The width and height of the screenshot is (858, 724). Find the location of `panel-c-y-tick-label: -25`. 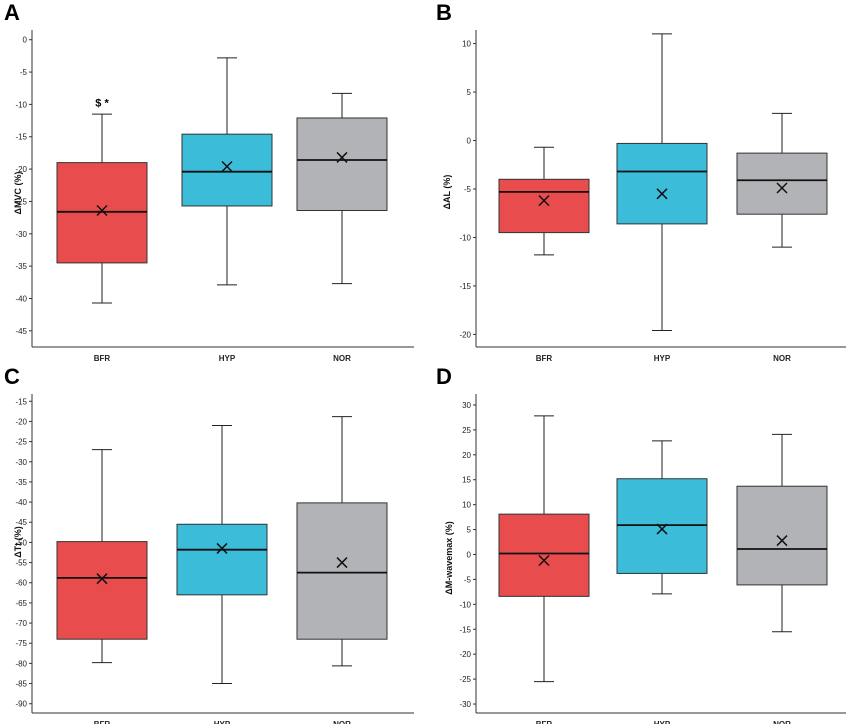

panel-c-y-tick-label: -25 is located at coordinates (21, 442).